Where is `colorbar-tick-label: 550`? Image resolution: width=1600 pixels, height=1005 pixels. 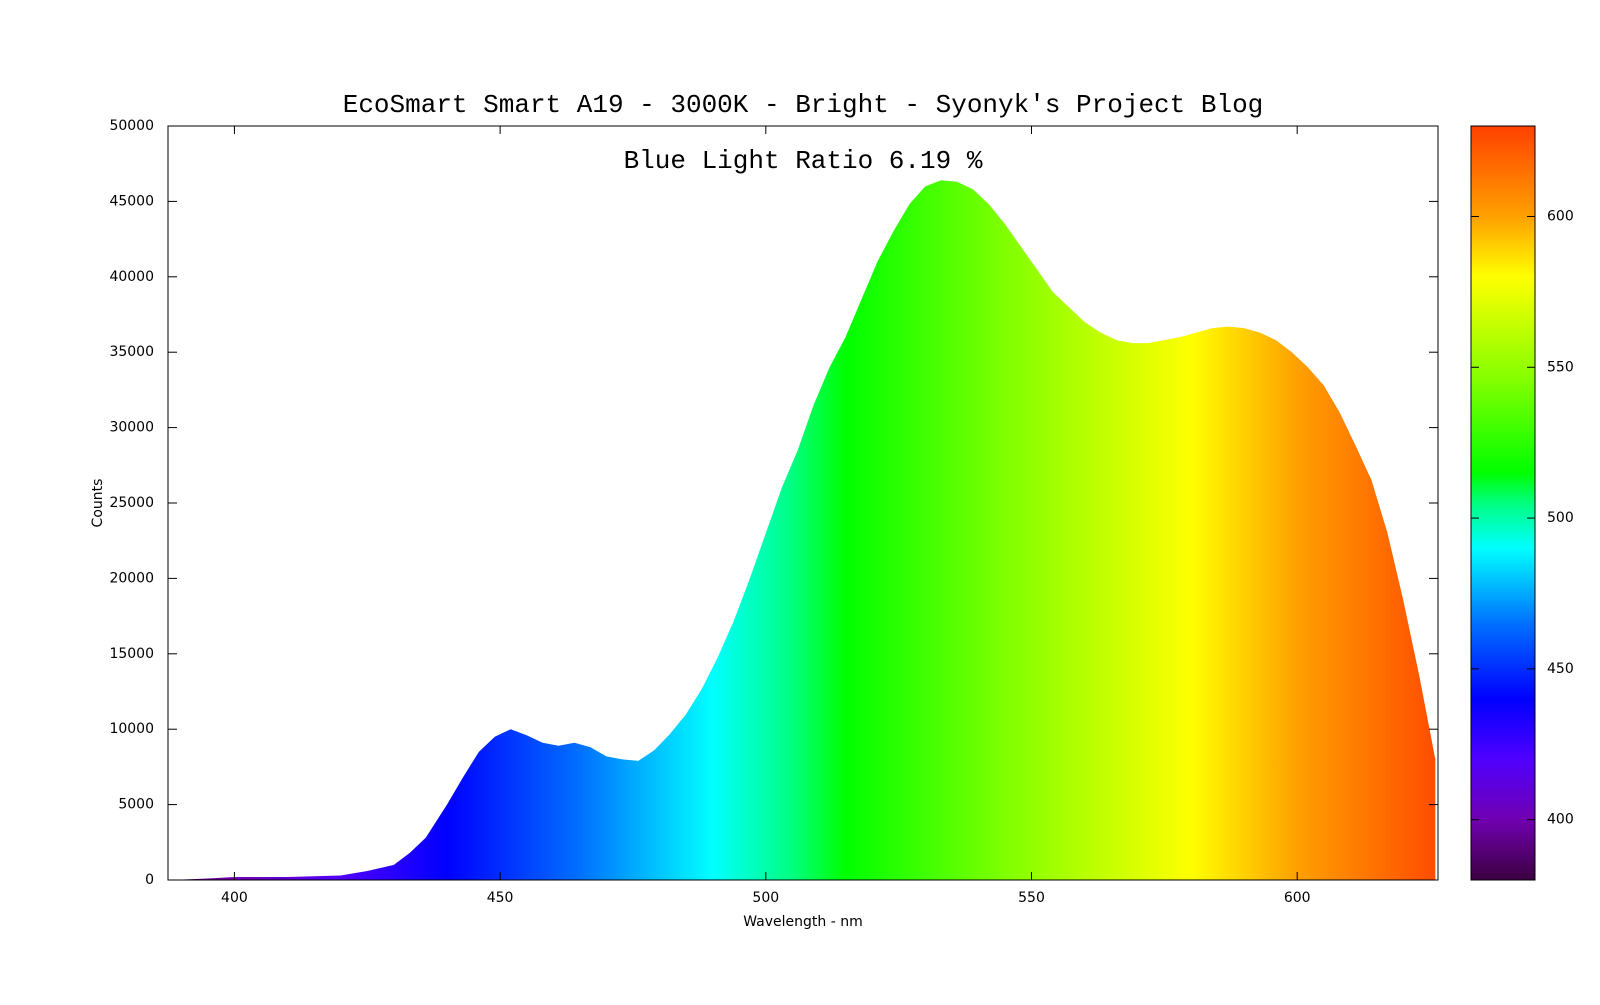 colorbar-tick-label: 550 is located at coordinates (1560, 367).